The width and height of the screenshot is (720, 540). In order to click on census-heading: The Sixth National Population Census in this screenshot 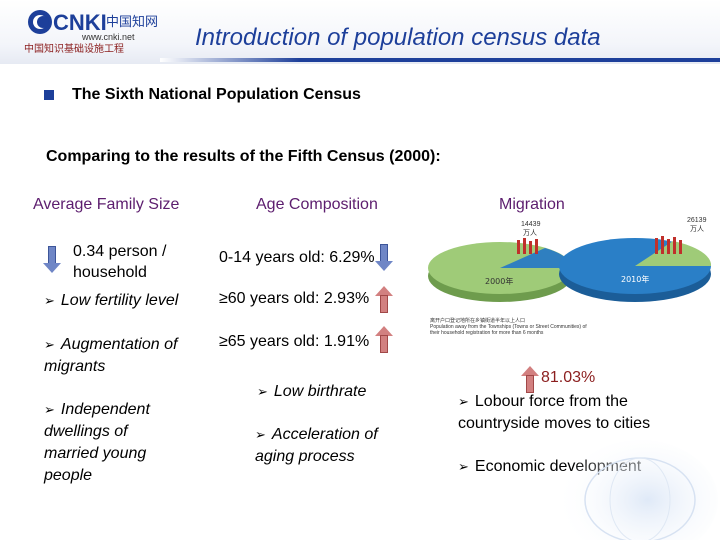, I will do `click(216, 94)`.